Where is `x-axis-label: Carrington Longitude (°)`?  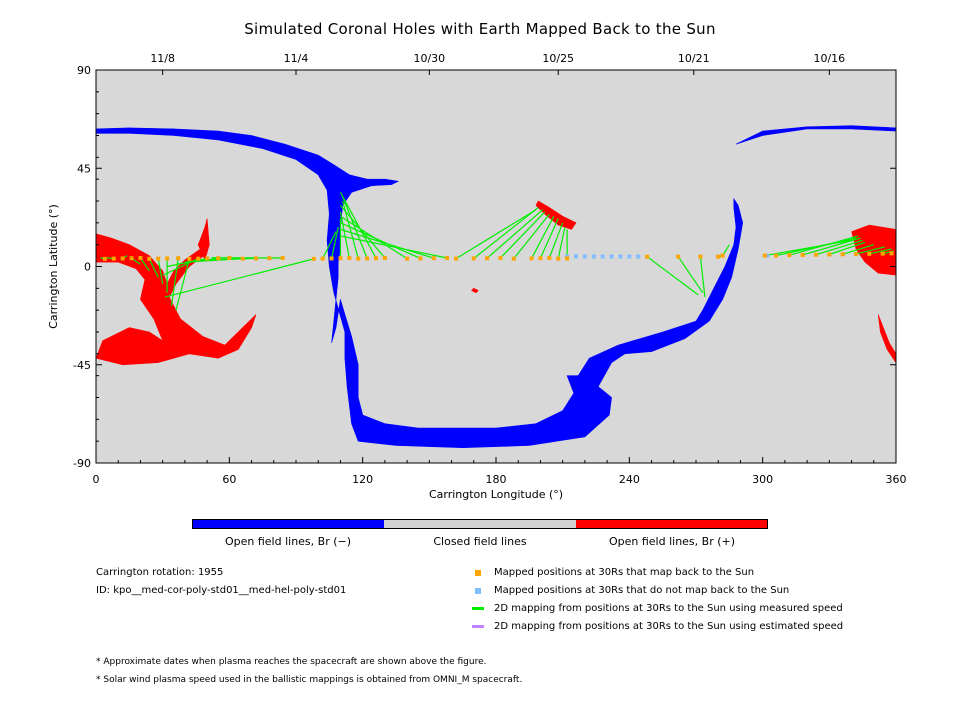 x-axis-label: Carrington Longitude (°) is located at coordinates (496, 494).